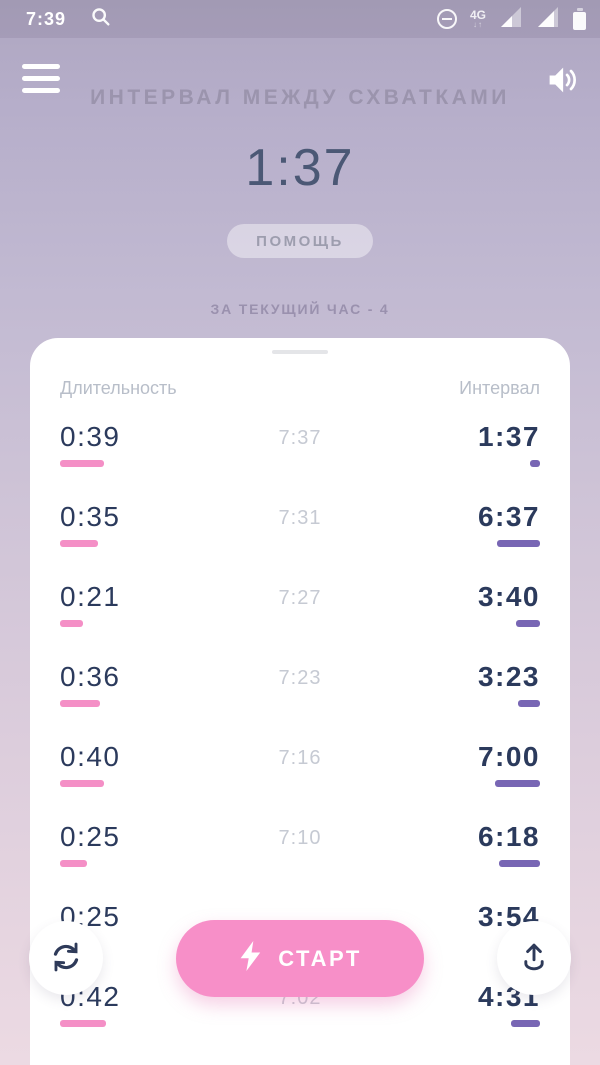 This screenshot has width=600, height=1065. What do you see at coordinates (300, 904) in the screenshot?
I see `start-time` at bounding box center [300, 904].